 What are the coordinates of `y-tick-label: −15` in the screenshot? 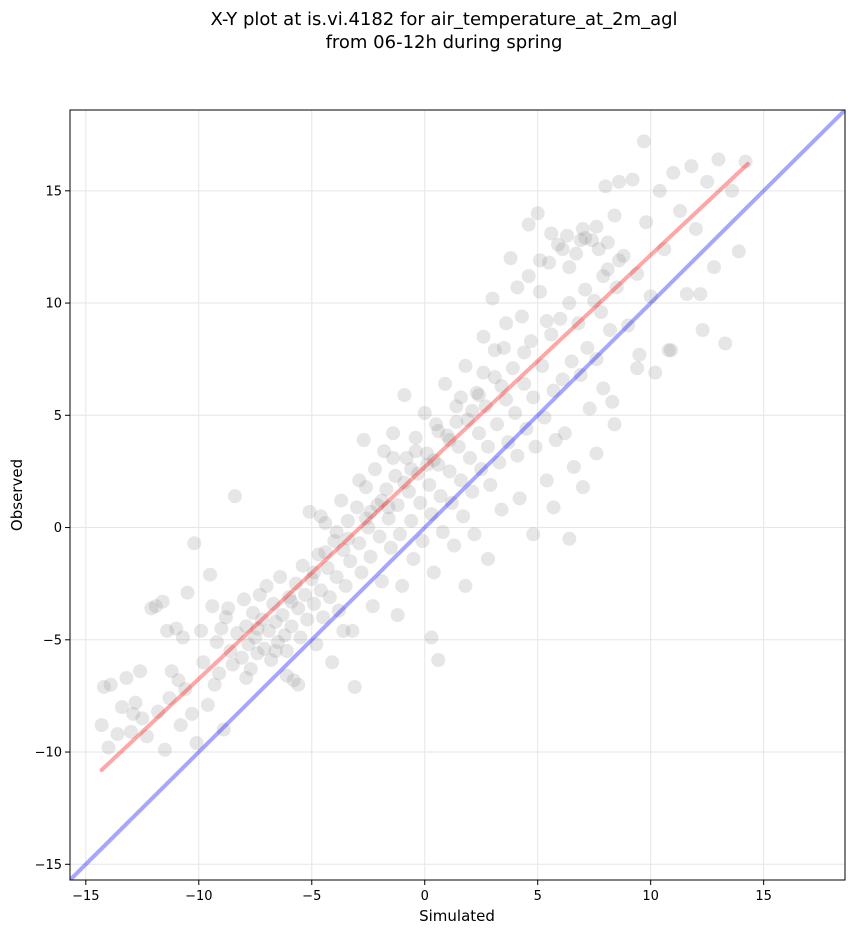 It's located at (48, 865).